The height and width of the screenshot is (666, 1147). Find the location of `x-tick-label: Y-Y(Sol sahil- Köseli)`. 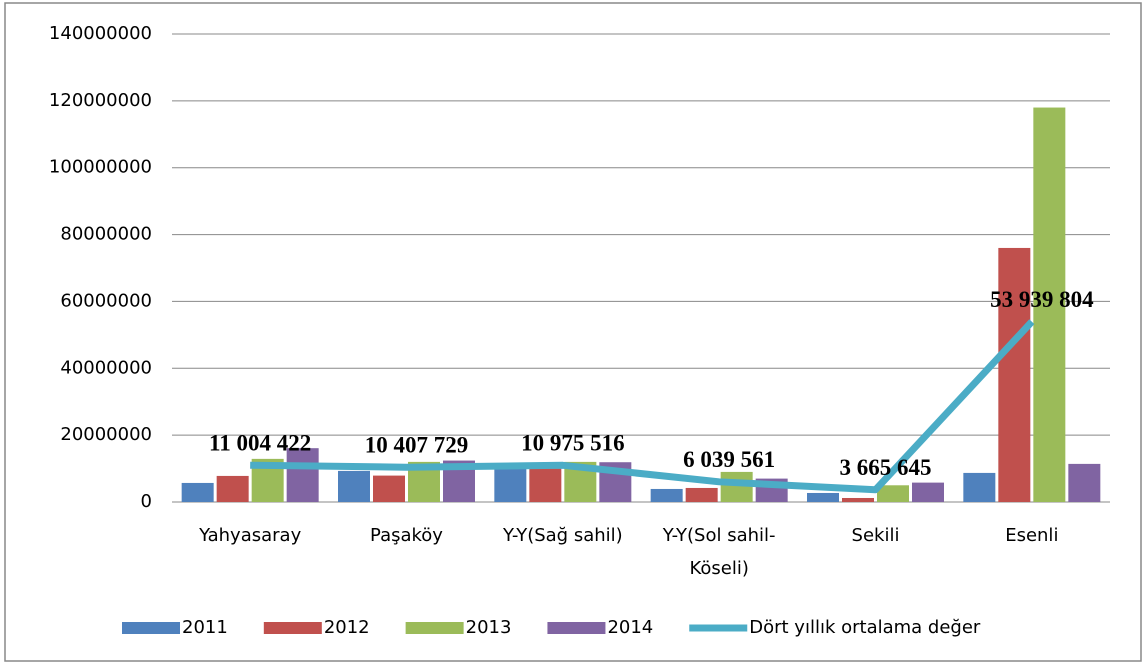

x-tick-label: Y-Y(Sol sahil- Köseli) is located at coordinates (719, 552).